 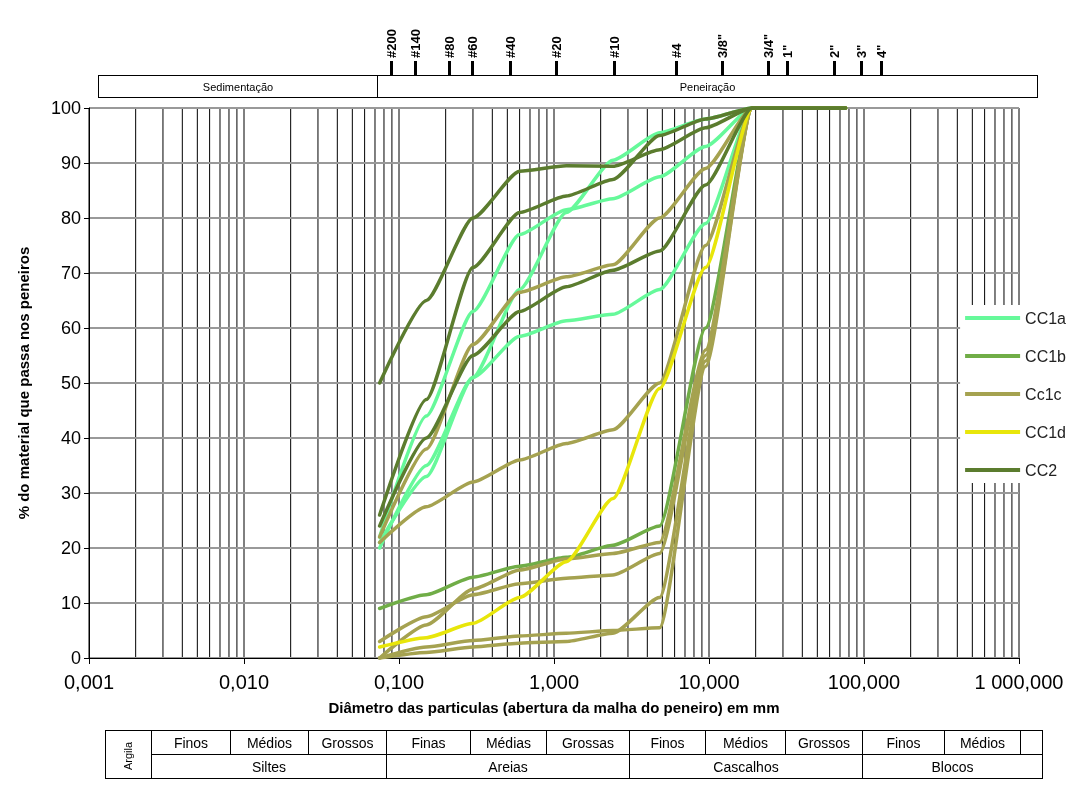 What do you see at coordinates (428, 742) in the screenshot?
I see `text: Finas` at bounding box center [428, 742].